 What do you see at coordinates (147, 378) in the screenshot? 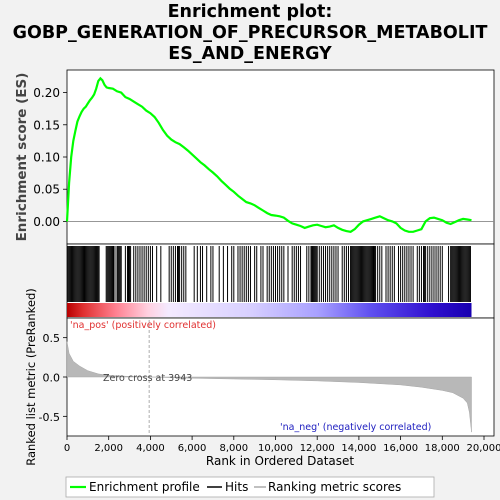
I see `zero-cross-label: Zero cross at 3943` at bounding box center [147, 378].